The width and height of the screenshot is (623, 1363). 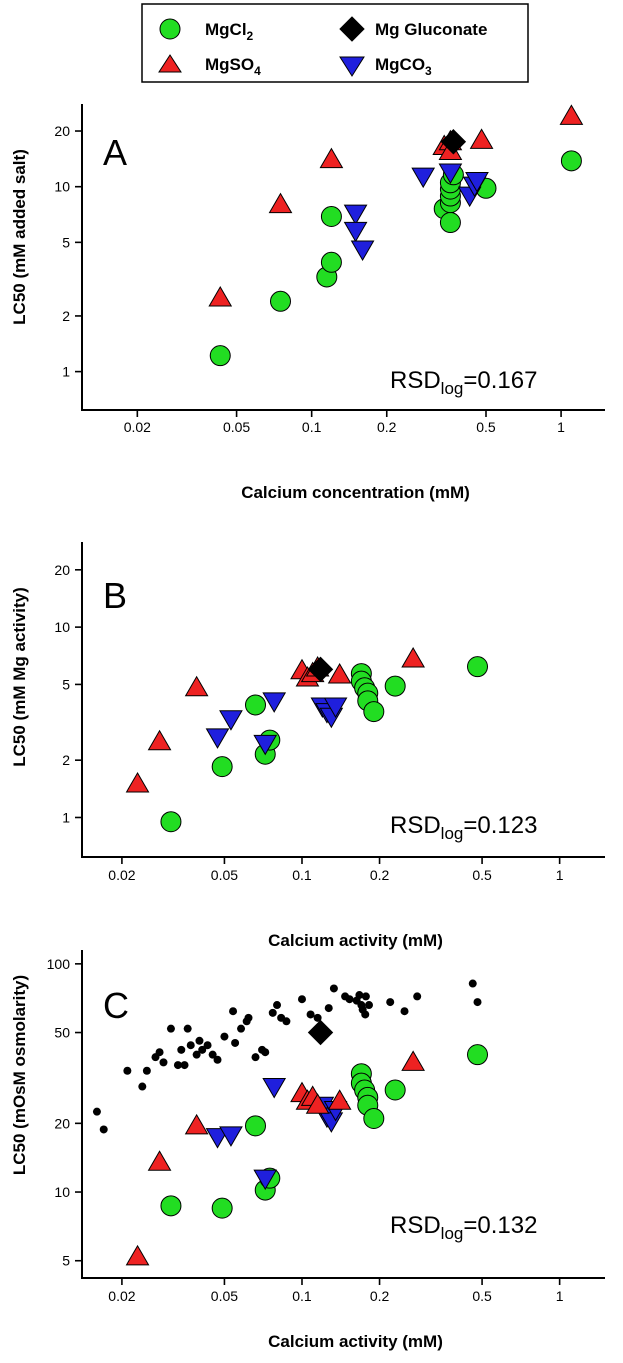 I want to click on legend-label-mgco3: MgCO3, so click(x=403, y=66).